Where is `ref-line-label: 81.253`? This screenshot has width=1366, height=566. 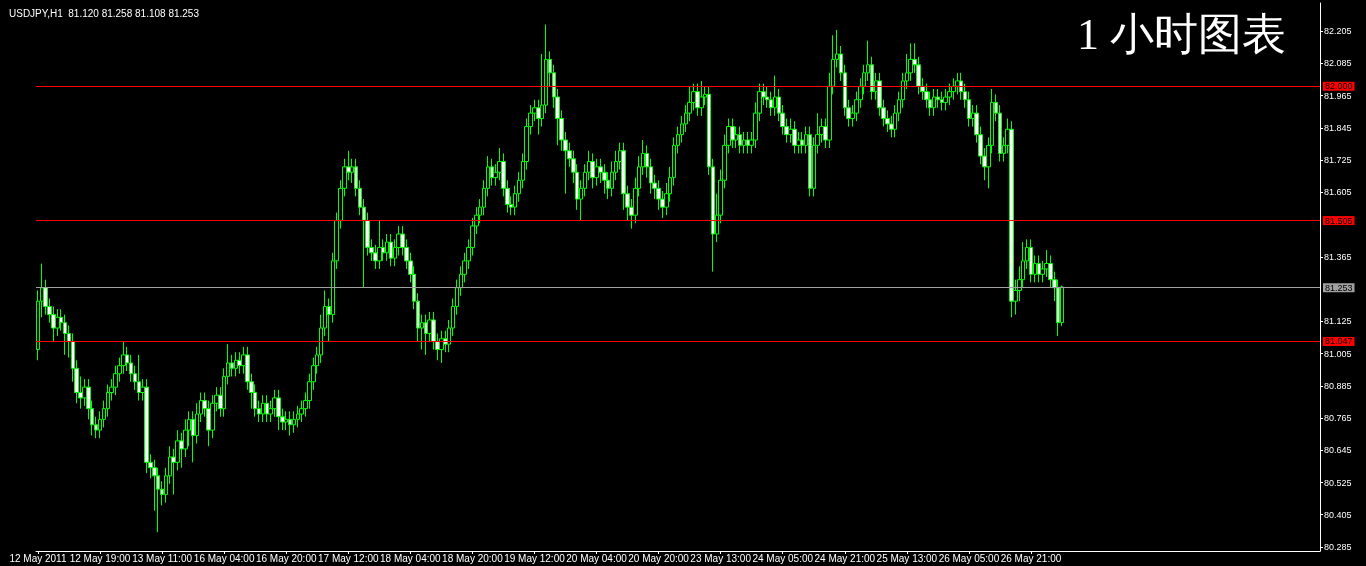 ref-line-label: 81.253 is located at coordinates (1339, 287).